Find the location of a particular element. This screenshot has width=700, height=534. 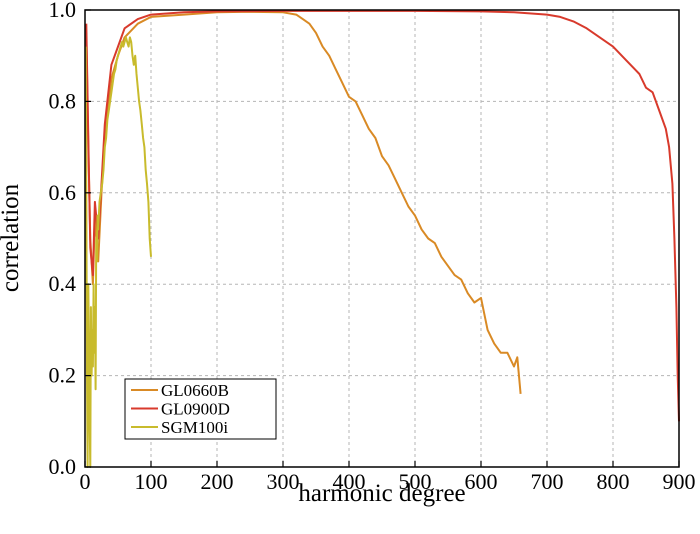

y-tick-label: 0.0 is located at coordinates (63, 466).